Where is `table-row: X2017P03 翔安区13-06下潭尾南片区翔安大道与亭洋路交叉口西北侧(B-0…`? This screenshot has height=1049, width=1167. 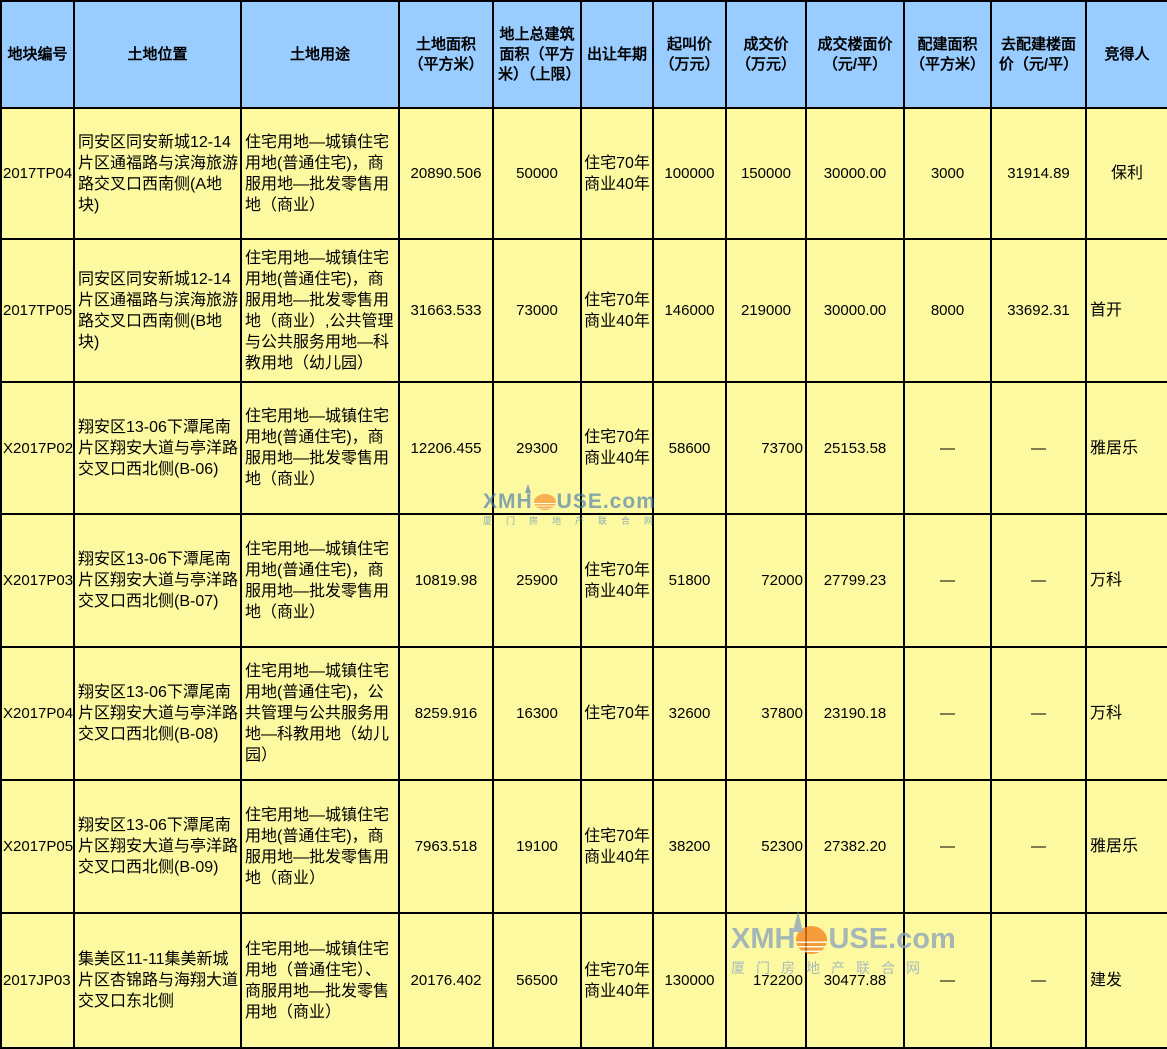 table-row: X2017P03 翔安区13-06下潭尾南片区翔安大道与亭洋路交叉口西北侧(B-0… is located at coordinates (583, 580).